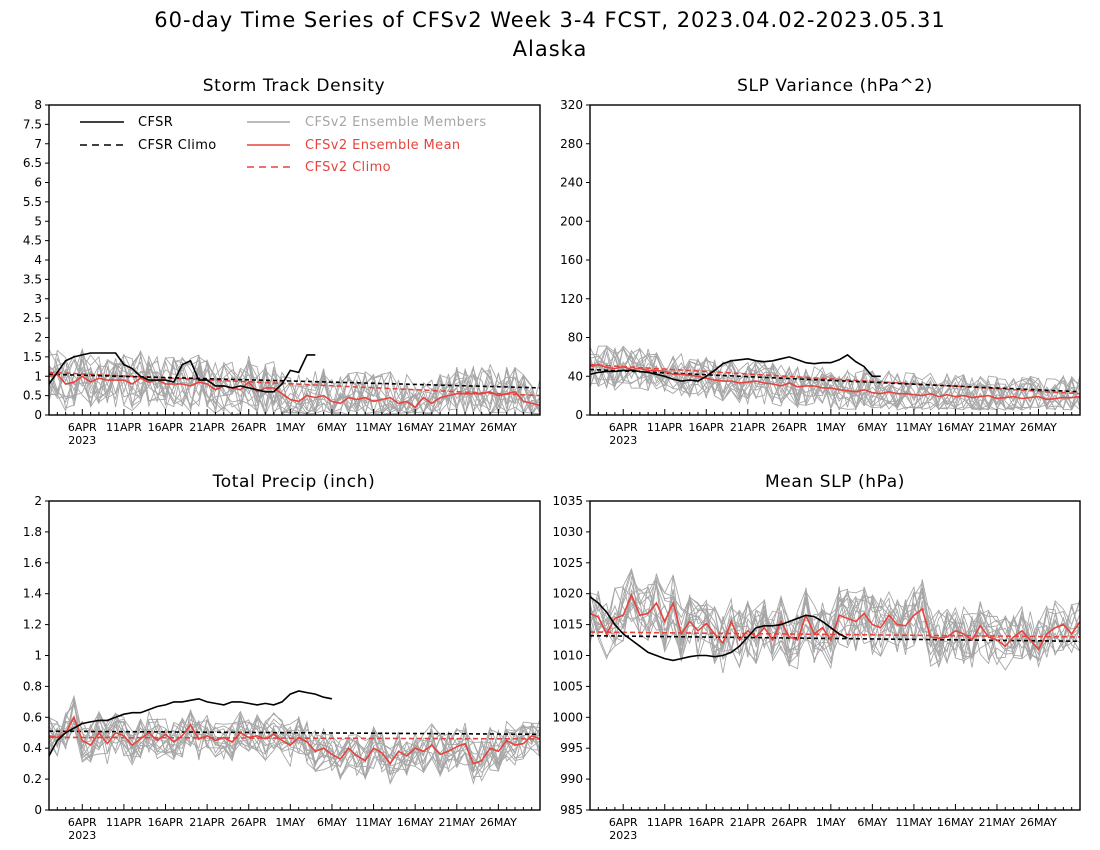 Image resolution: width=1100 pixels, height=850 pixels. Describe the element at coordinates (177, 145) in the screenshot. I see `legend-label-cfsr-climo: CFSR Climo` at that location.